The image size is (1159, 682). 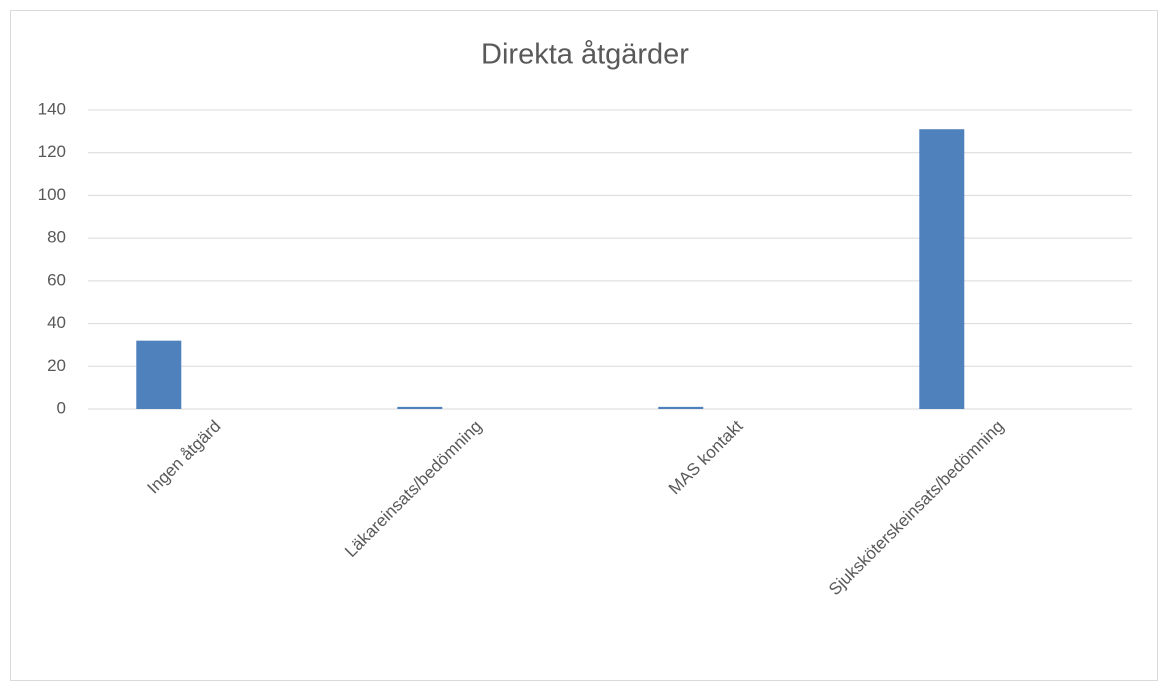 What do you see at coordinates (52, 108) in the screenshot?
I see `y-tick-label: 140` at bounding box center [52, 108].